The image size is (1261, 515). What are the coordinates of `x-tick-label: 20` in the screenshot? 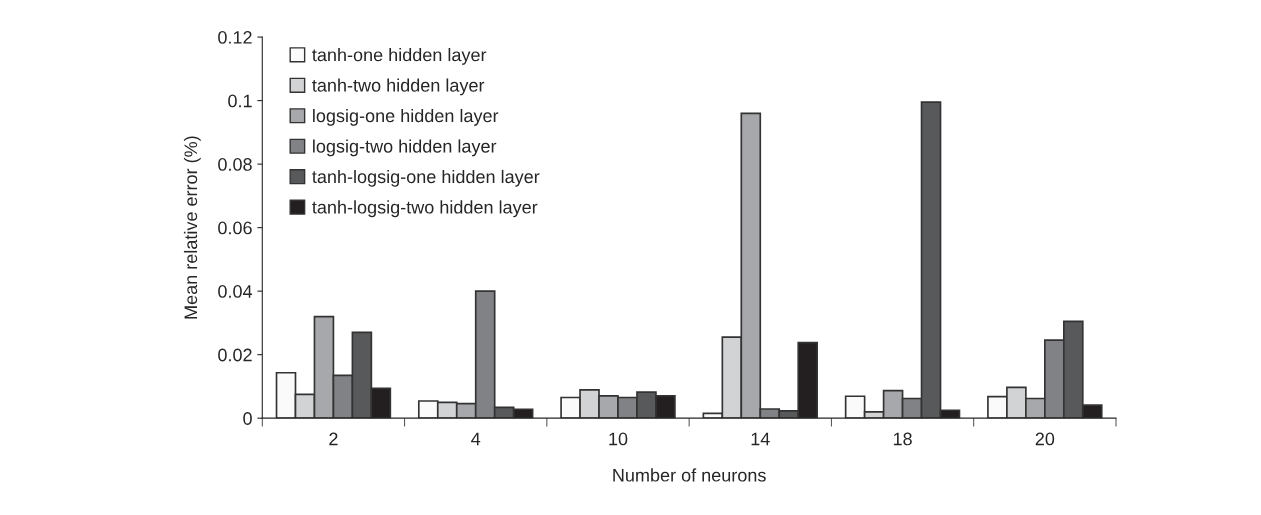 It's located at (1045, 439).